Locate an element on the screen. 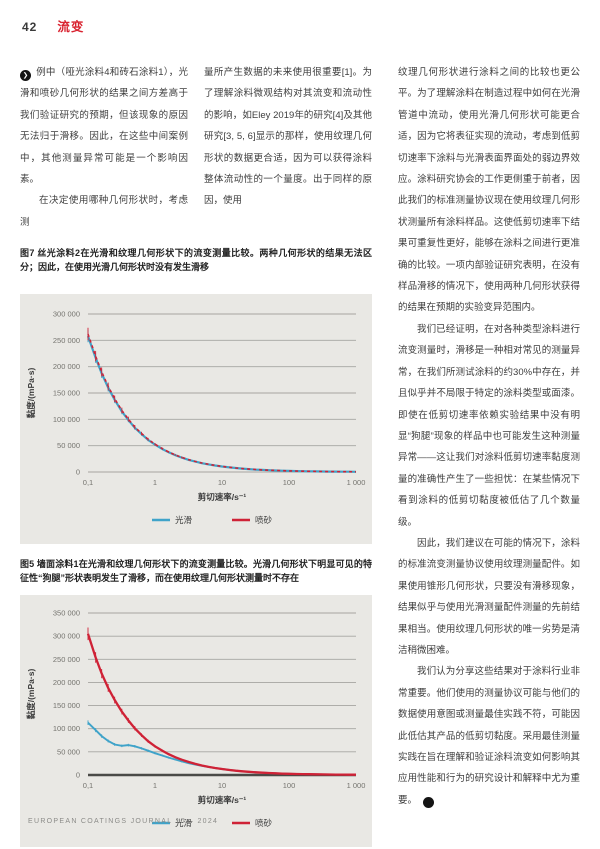  body-paragraph: 在决定使用哪种几何形状时，考虑测 is located at coordinates (104, 211).